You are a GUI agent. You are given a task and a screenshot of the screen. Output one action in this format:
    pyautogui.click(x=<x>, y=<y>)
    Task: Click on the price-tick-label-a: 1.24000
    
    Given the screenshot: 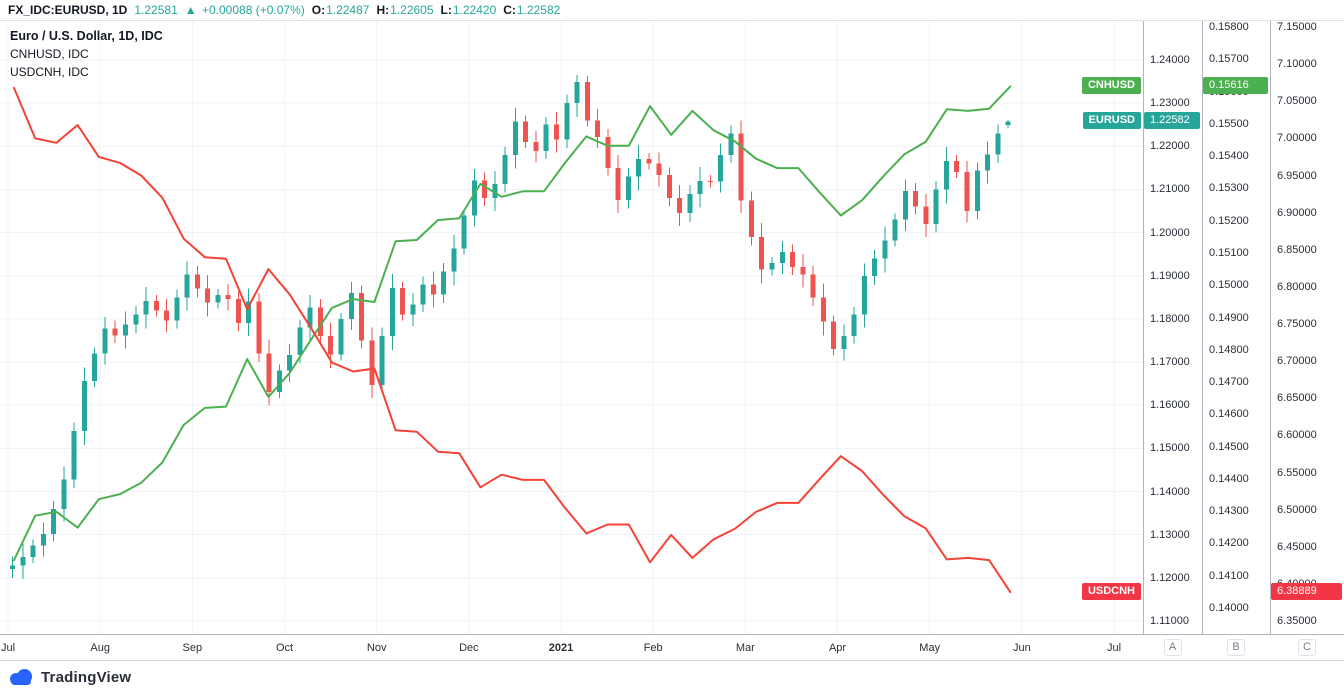 What is the action you would take?
    pyautogui.click(x=1170, y=60)
    